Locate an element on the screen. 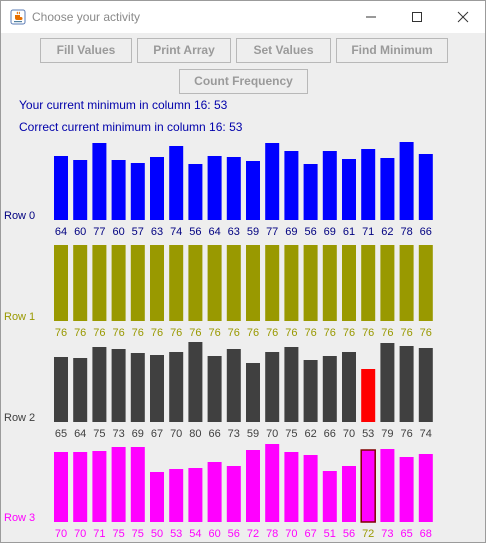  bar-row1-col12 is located at coordinates (291, 283).